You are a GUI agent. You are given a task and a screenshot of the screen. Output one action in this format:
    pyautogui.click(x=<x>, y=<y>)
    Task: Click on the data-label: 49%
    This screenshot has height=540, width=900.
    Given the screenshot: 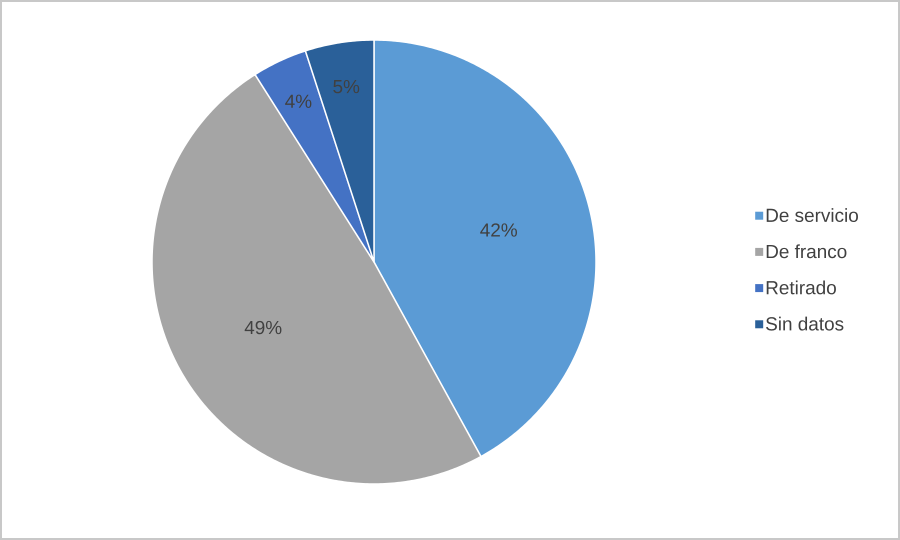 What is the action you would take?
    pyautogui.click(x=263, y=327)
    